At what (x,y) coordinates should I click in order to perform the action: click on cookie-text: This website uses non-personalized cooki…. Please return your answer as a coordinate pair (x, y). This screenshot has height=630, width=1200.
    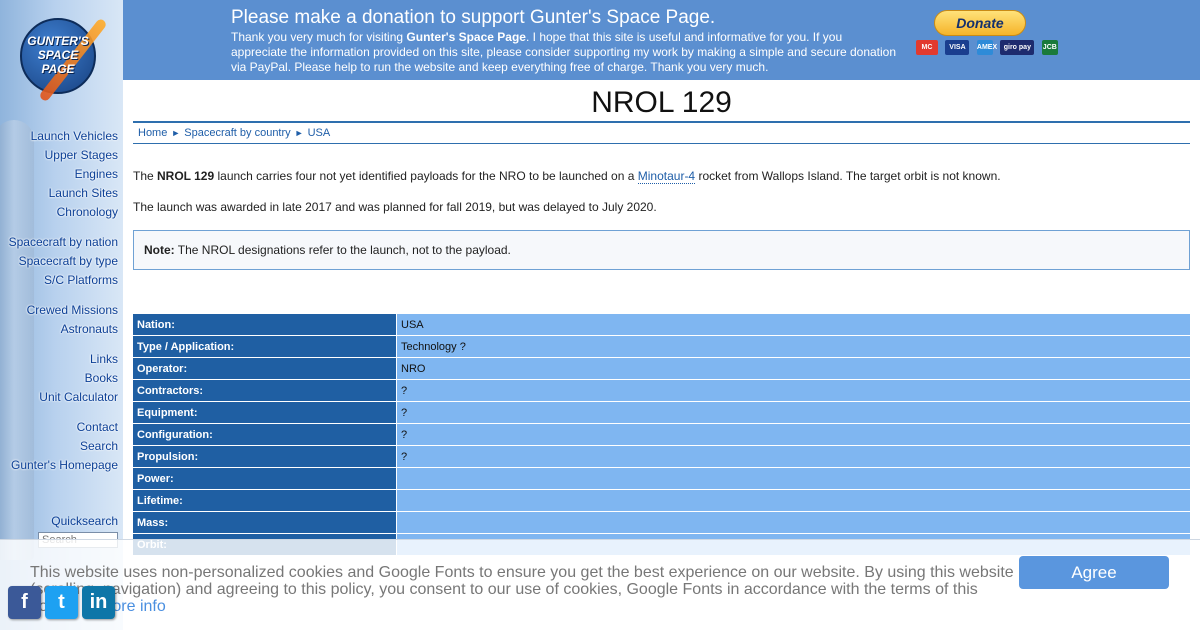
    Looking at the image, I should click on (525, 589).